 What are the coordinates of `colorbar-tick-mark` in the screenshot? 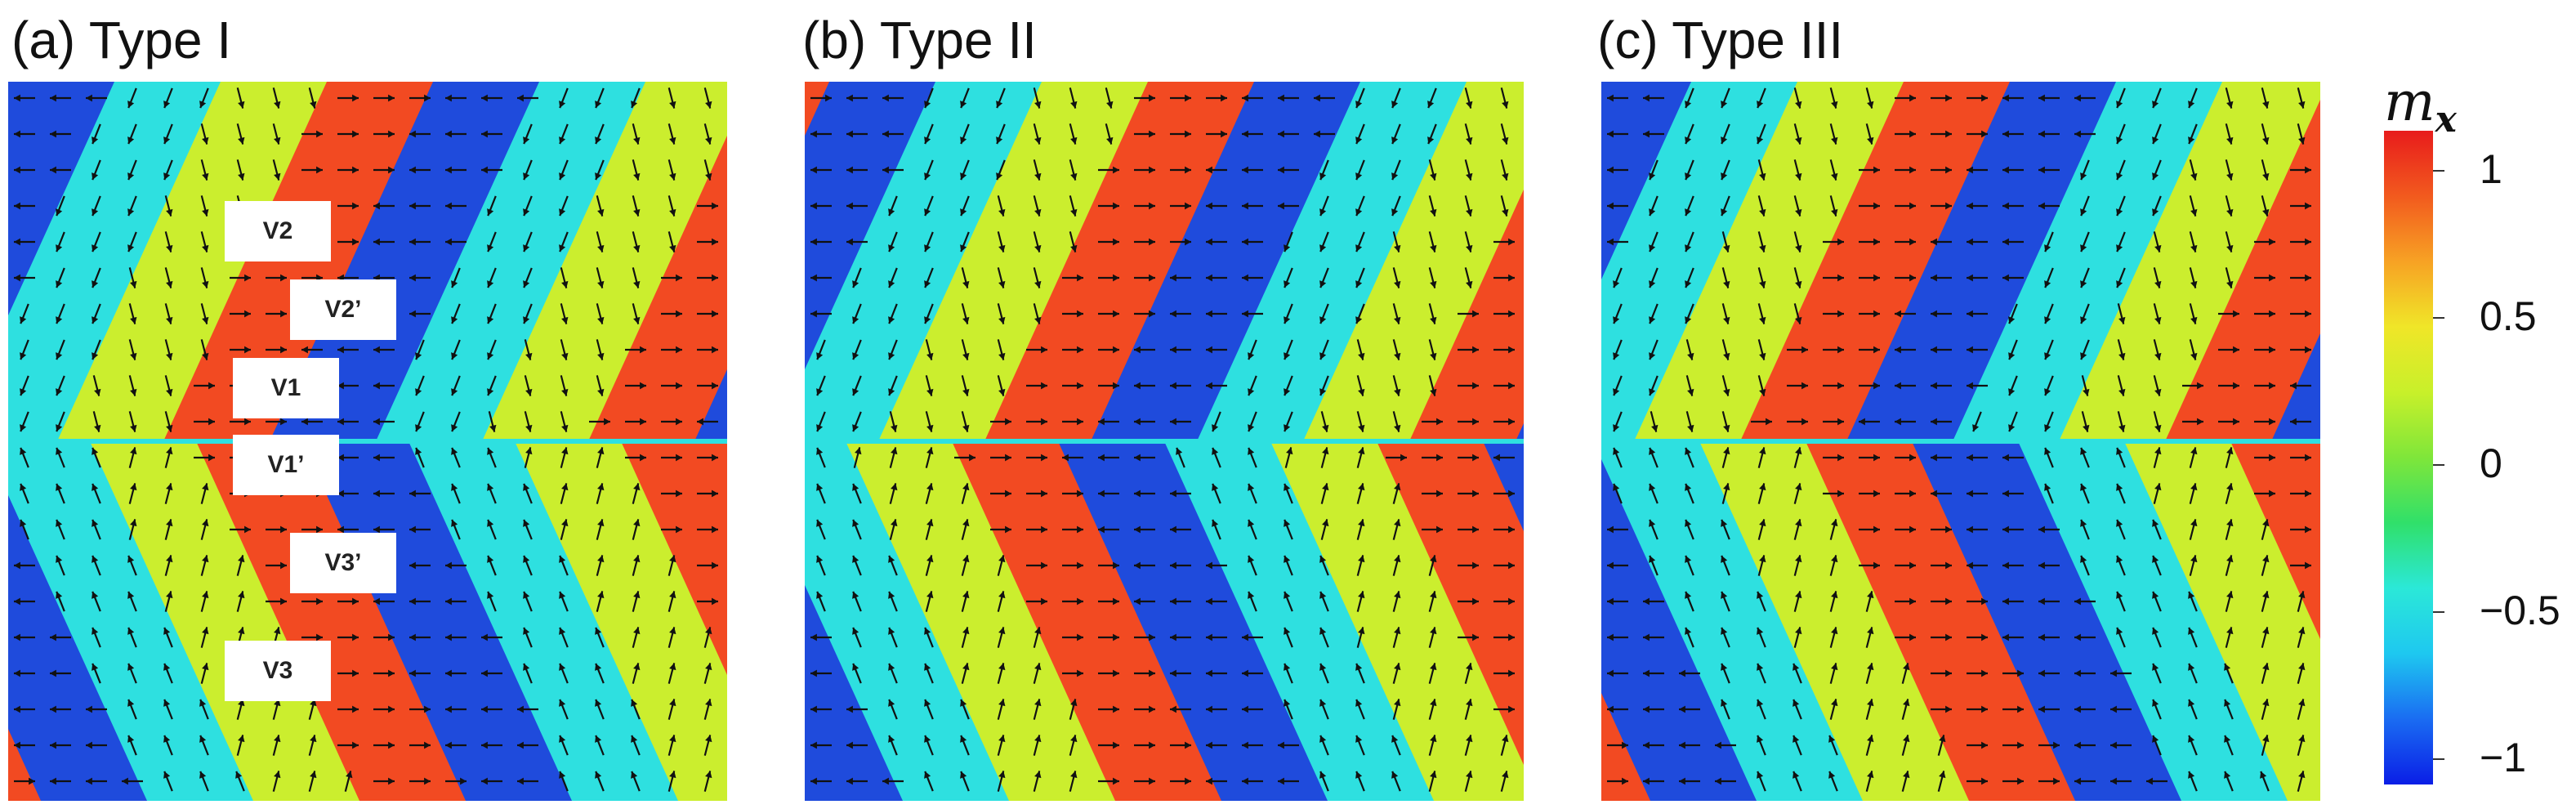 It's located at (2439, 612).